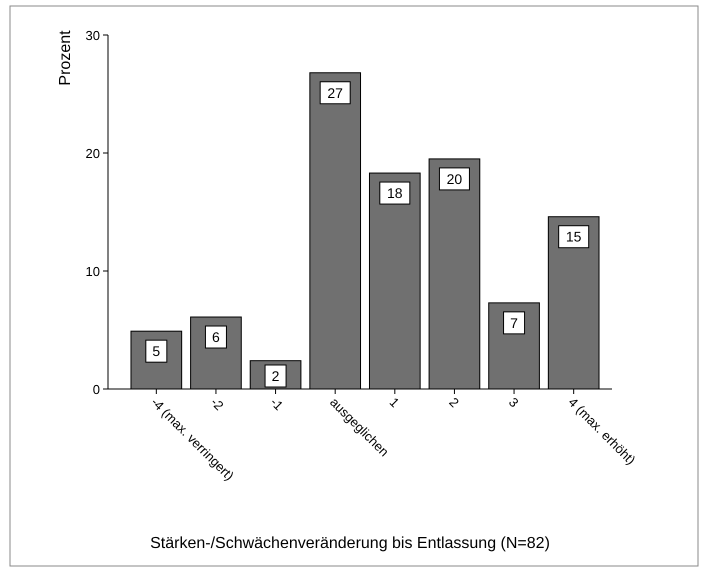 The width and height of the screenshot is (707, 569). What do you see at coordinates (96, 389) in the screenshot?
I see `y-tick-label: 0` at bounding box center [96, 389].